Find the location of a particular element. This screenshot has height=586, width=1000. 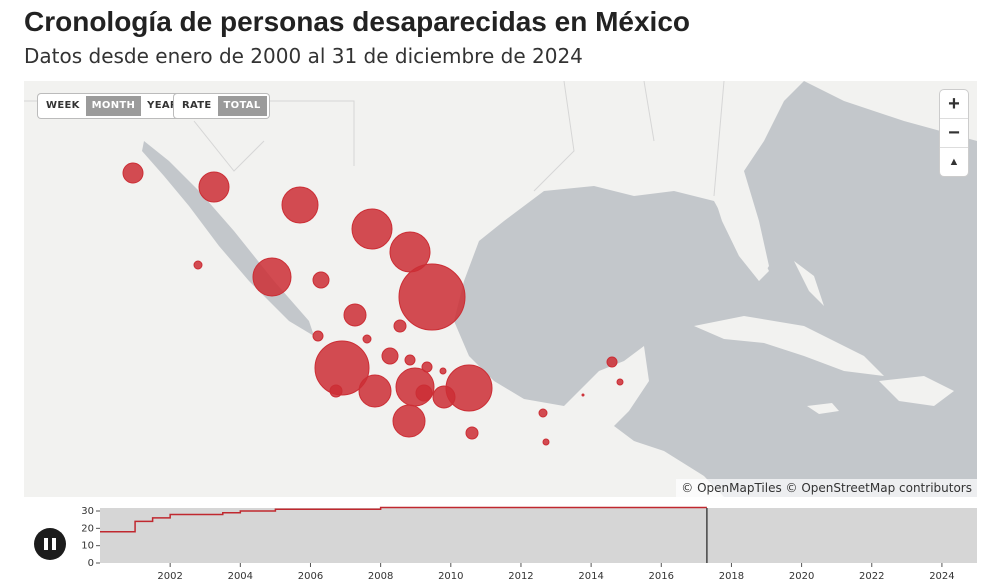

landmass-cuba is located at coordinates (789, 346).